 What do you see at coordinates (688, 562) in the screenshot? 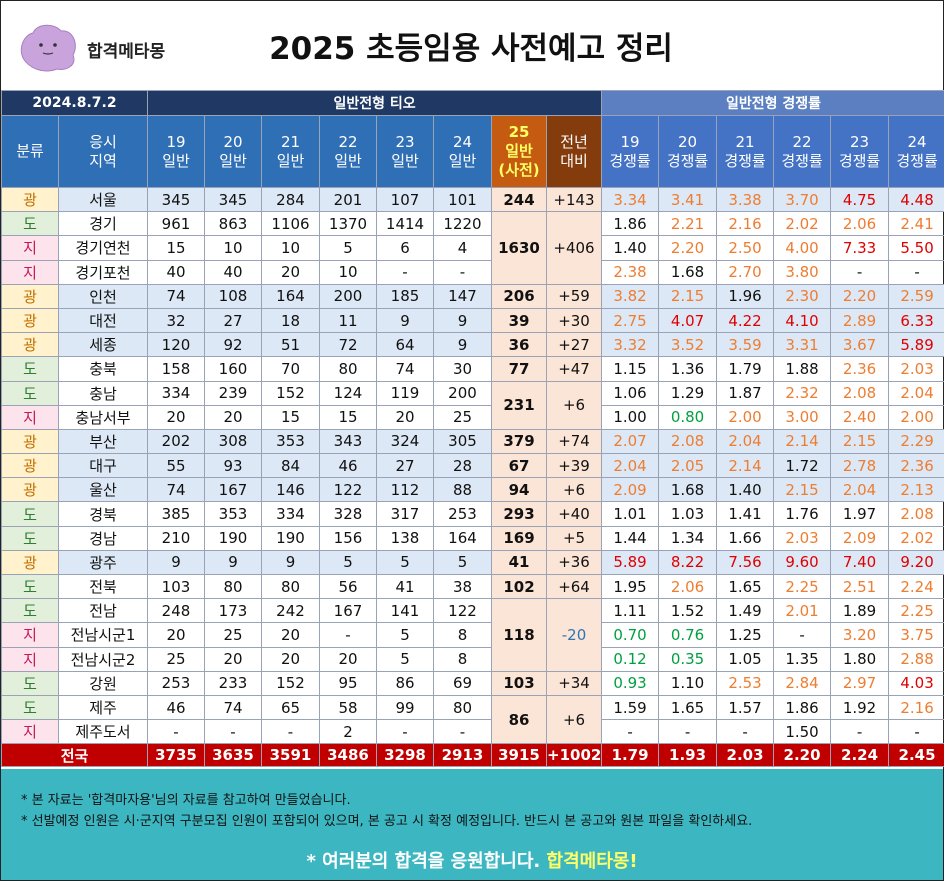
I see `rate-value: 8.22` at bounding box center [688, 562].